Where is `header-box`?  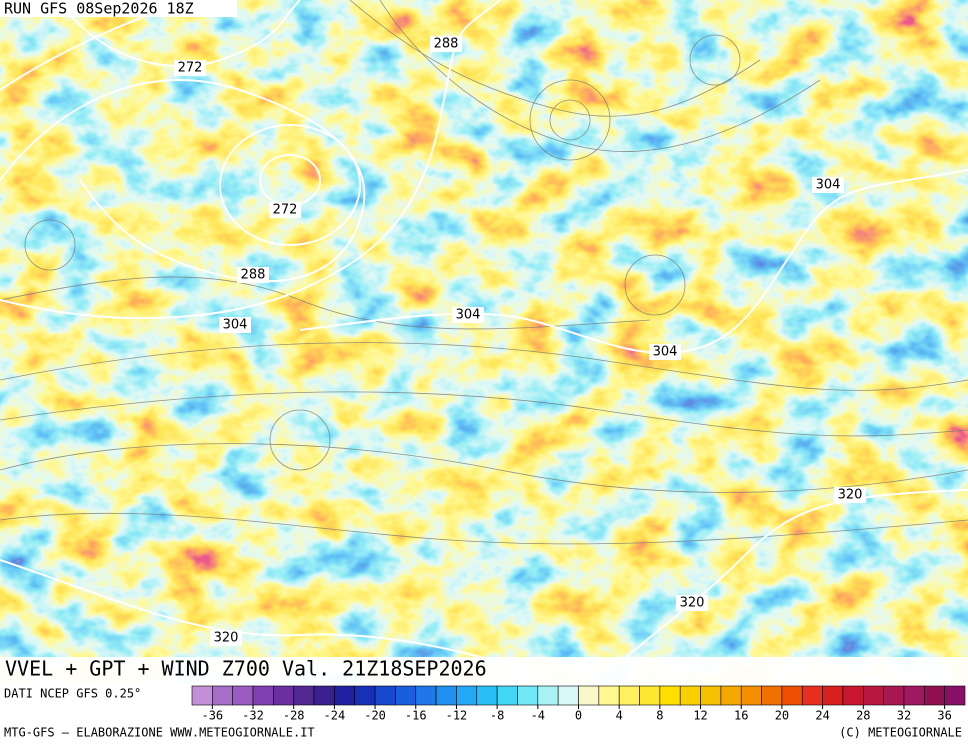
header-box is located at coordinates (118, 8).